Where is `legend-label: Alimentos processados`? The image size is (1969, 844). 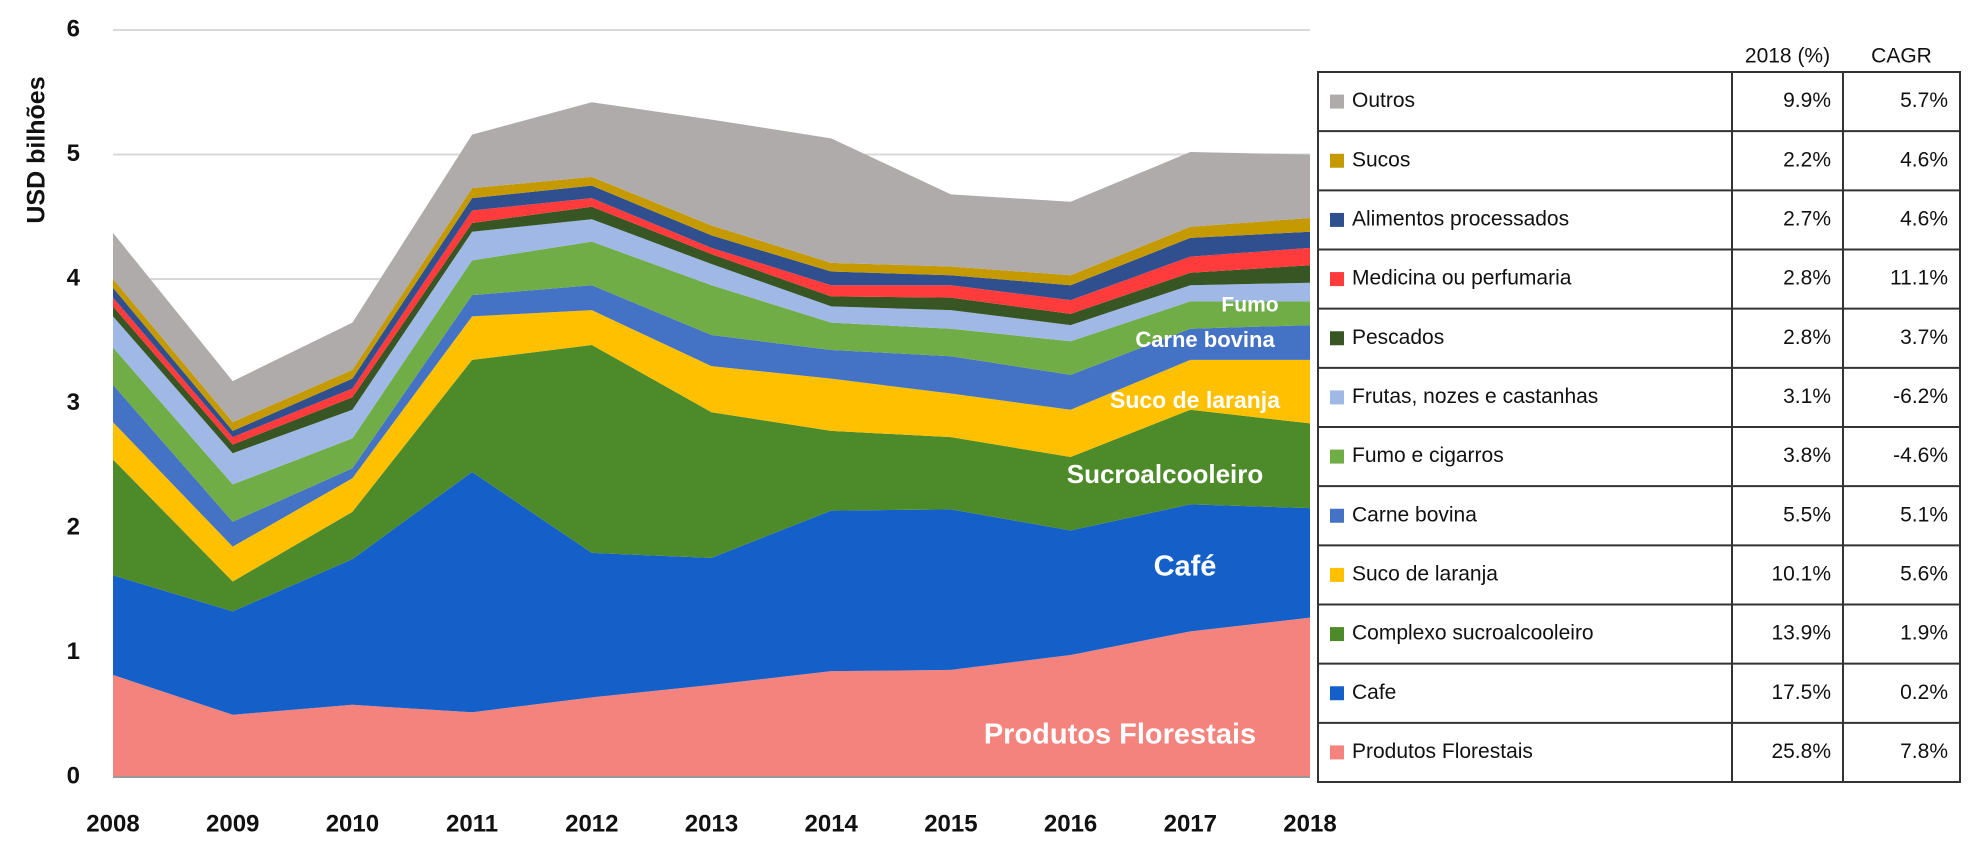 legend-label: Alimentos processados is located at coordinates (1460, 218).